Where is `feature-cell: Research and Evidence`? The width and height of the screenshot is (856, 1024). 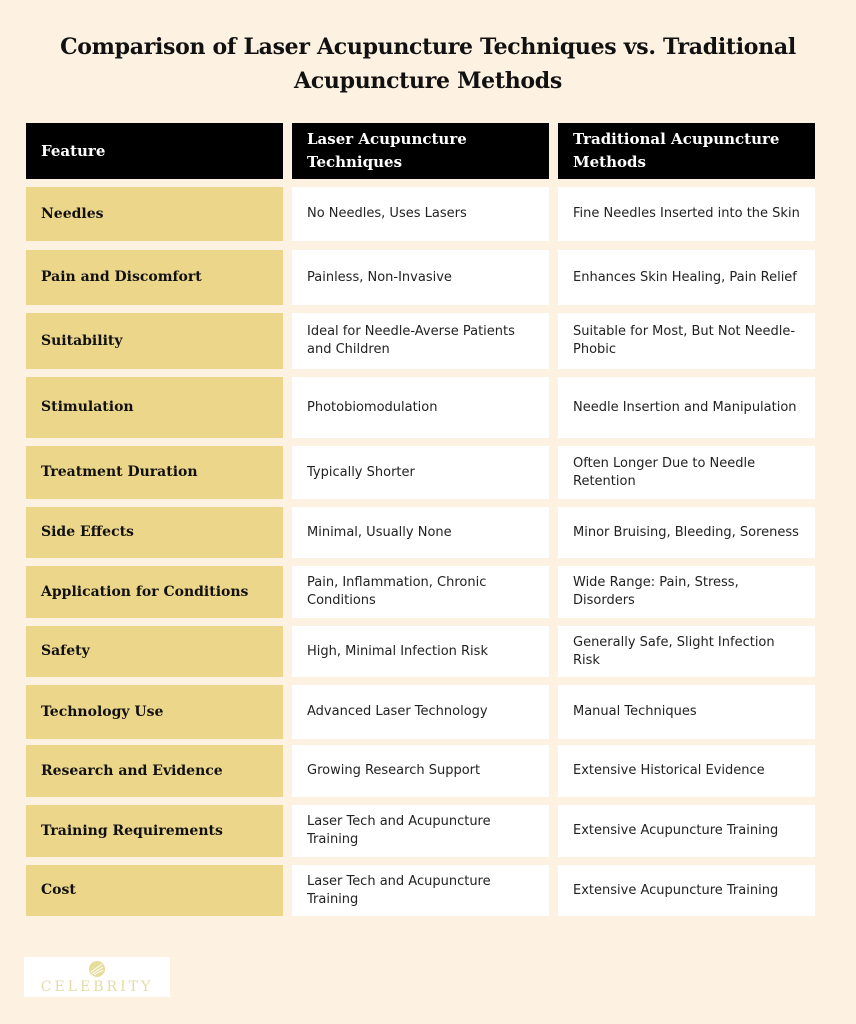 feature-cell: Research and Evidence is located at coordinates (154, 771).